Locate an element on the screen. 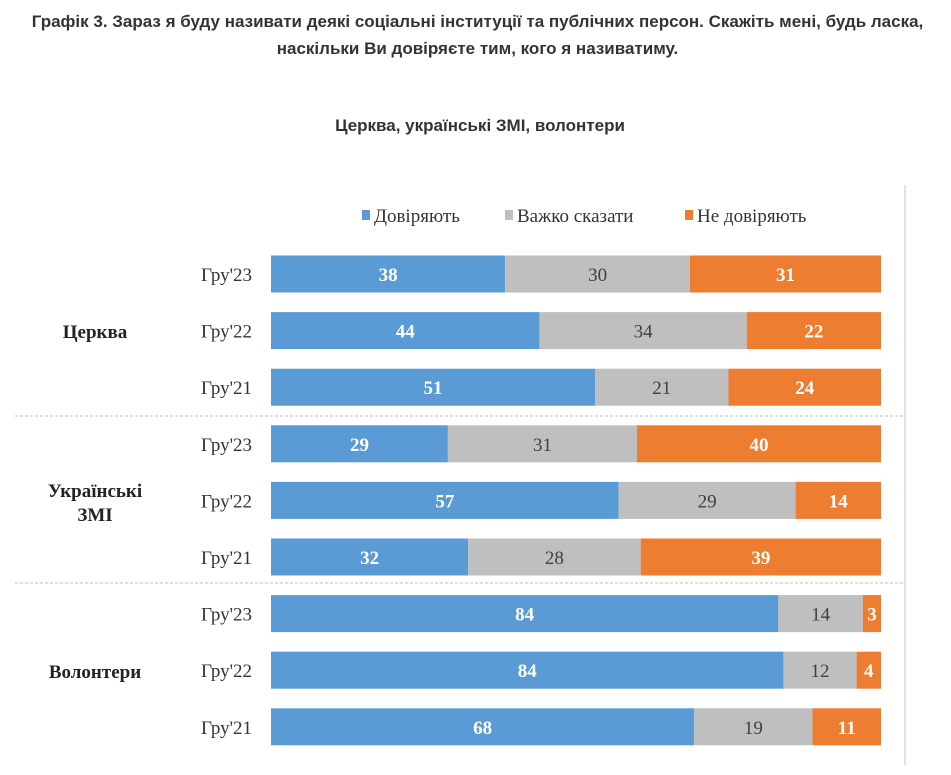  data-label: 68 is located at coordinates (482, 728).